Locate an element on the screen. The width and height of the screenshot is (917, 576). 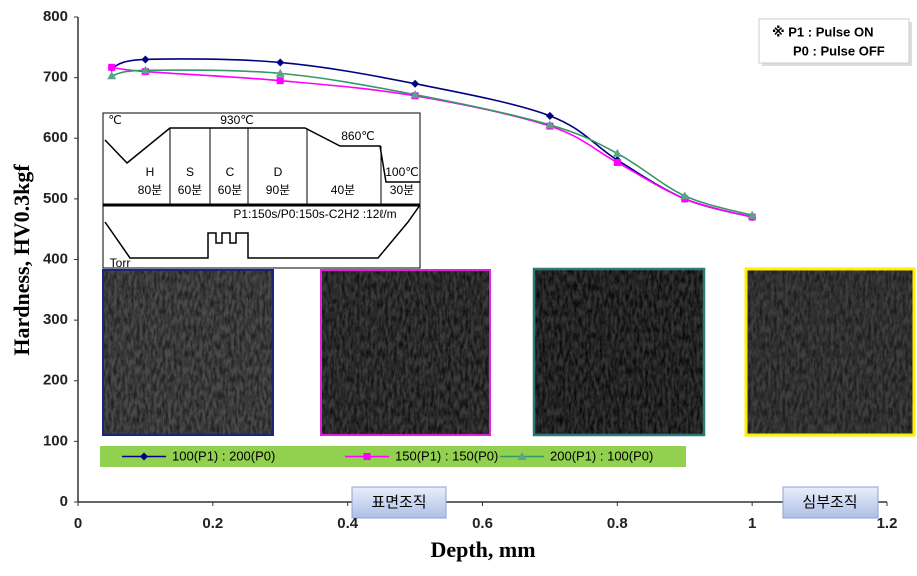
y-tick-label: 800 is located at coordinates (55, 16).